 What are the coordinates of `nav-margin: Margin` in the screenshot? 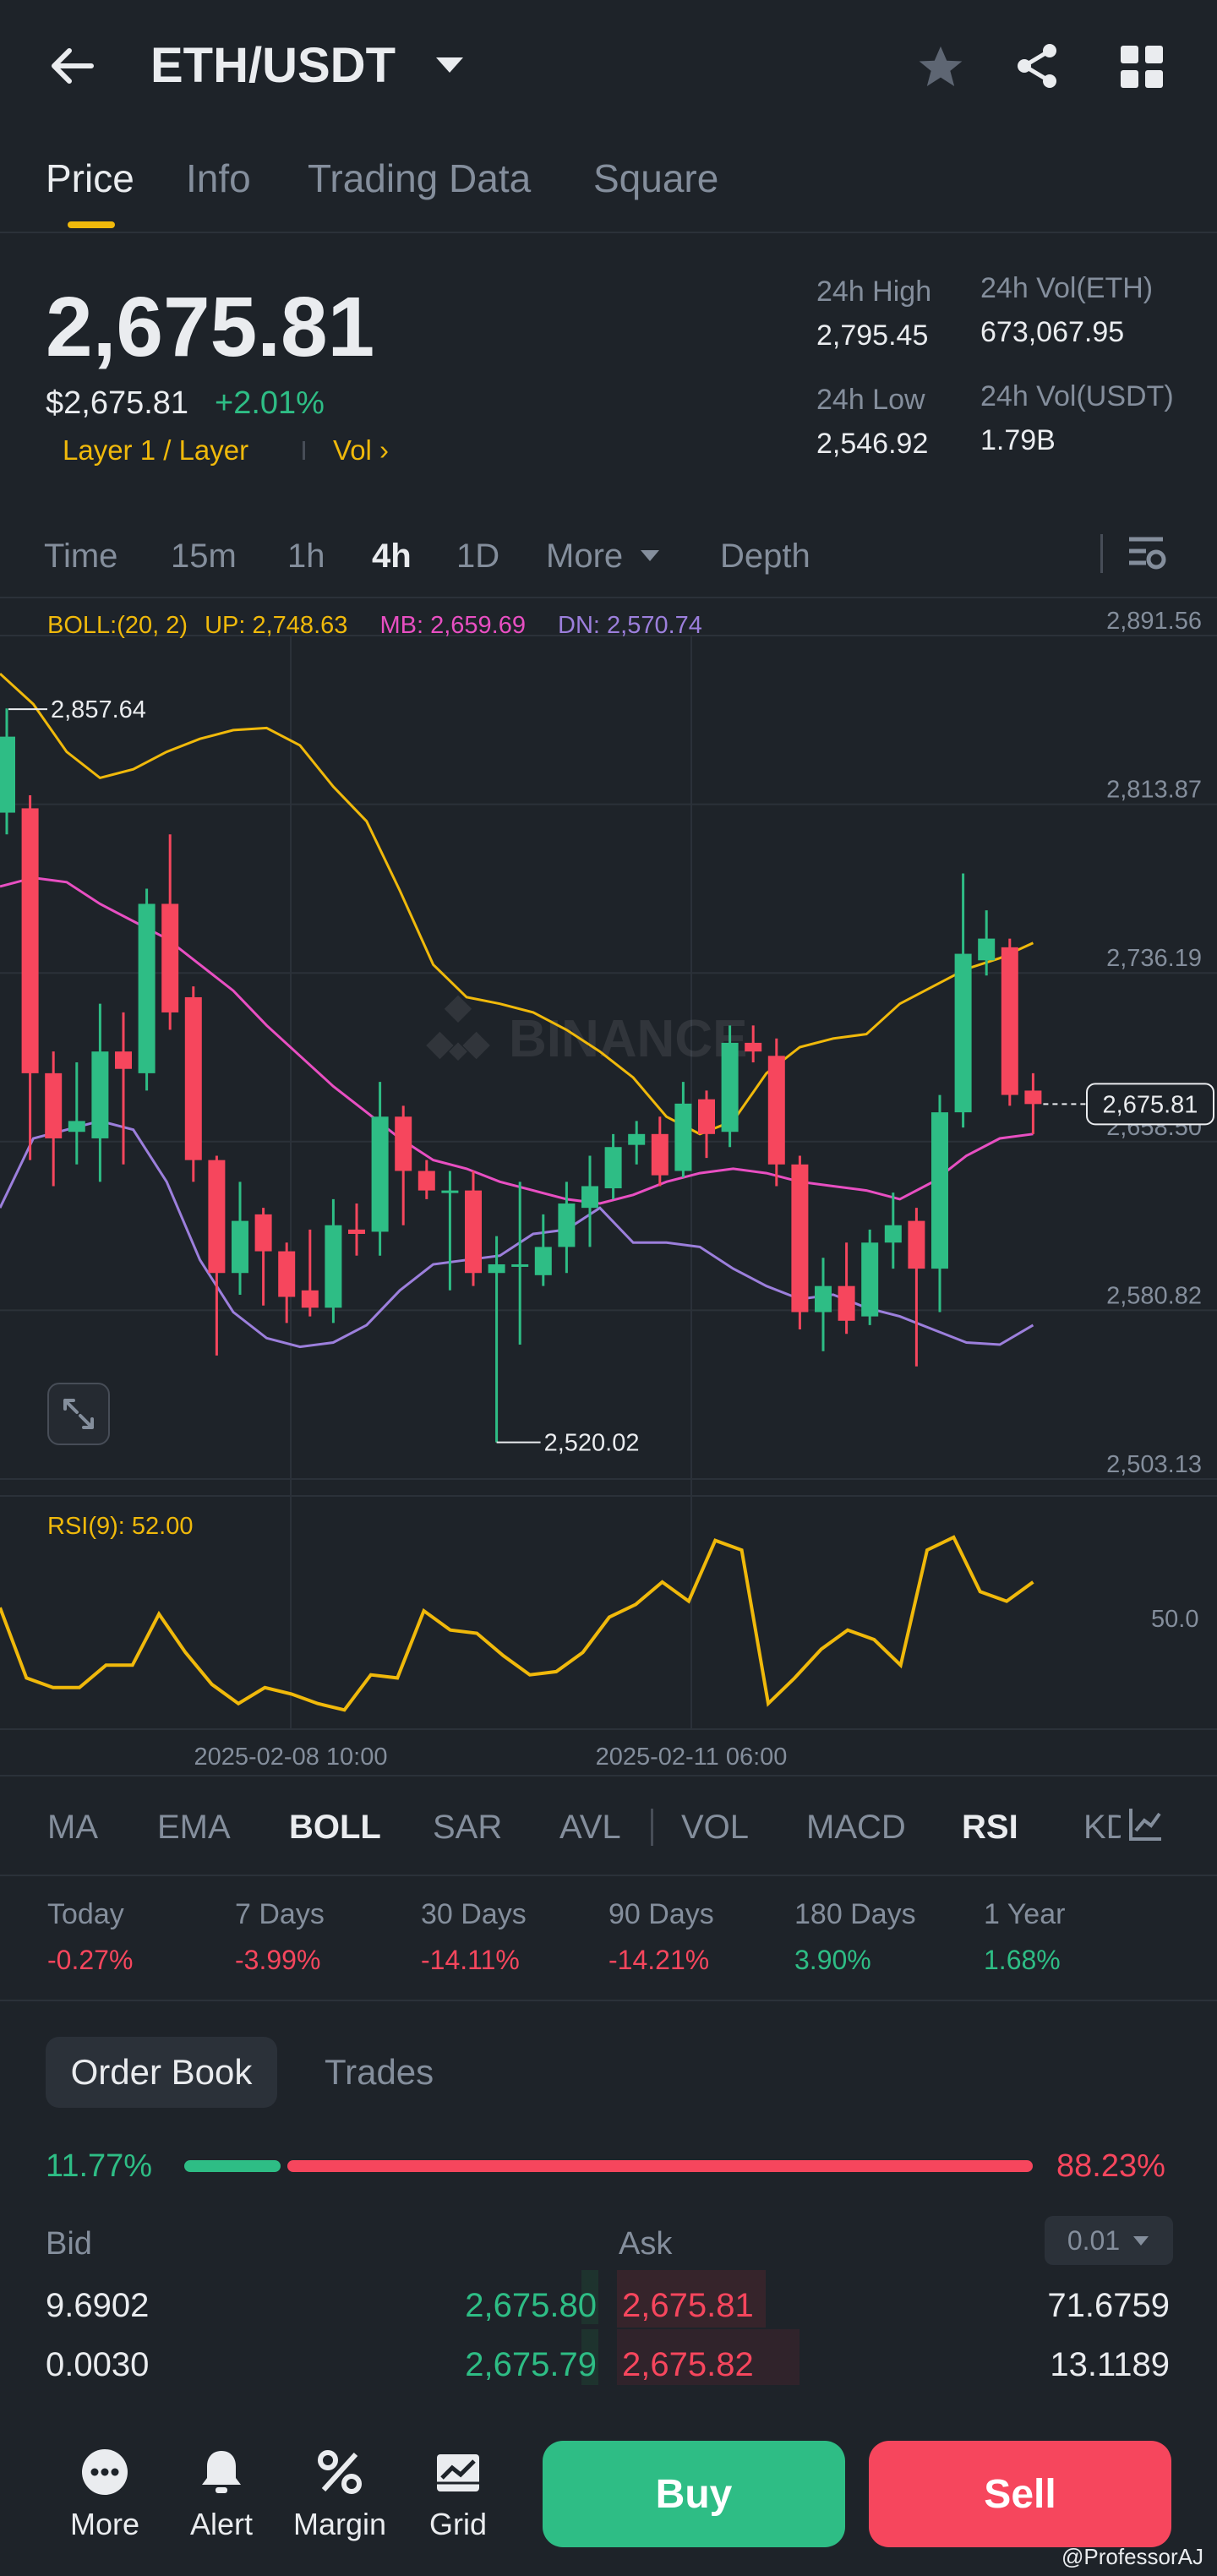 It's located at (339, 2495).